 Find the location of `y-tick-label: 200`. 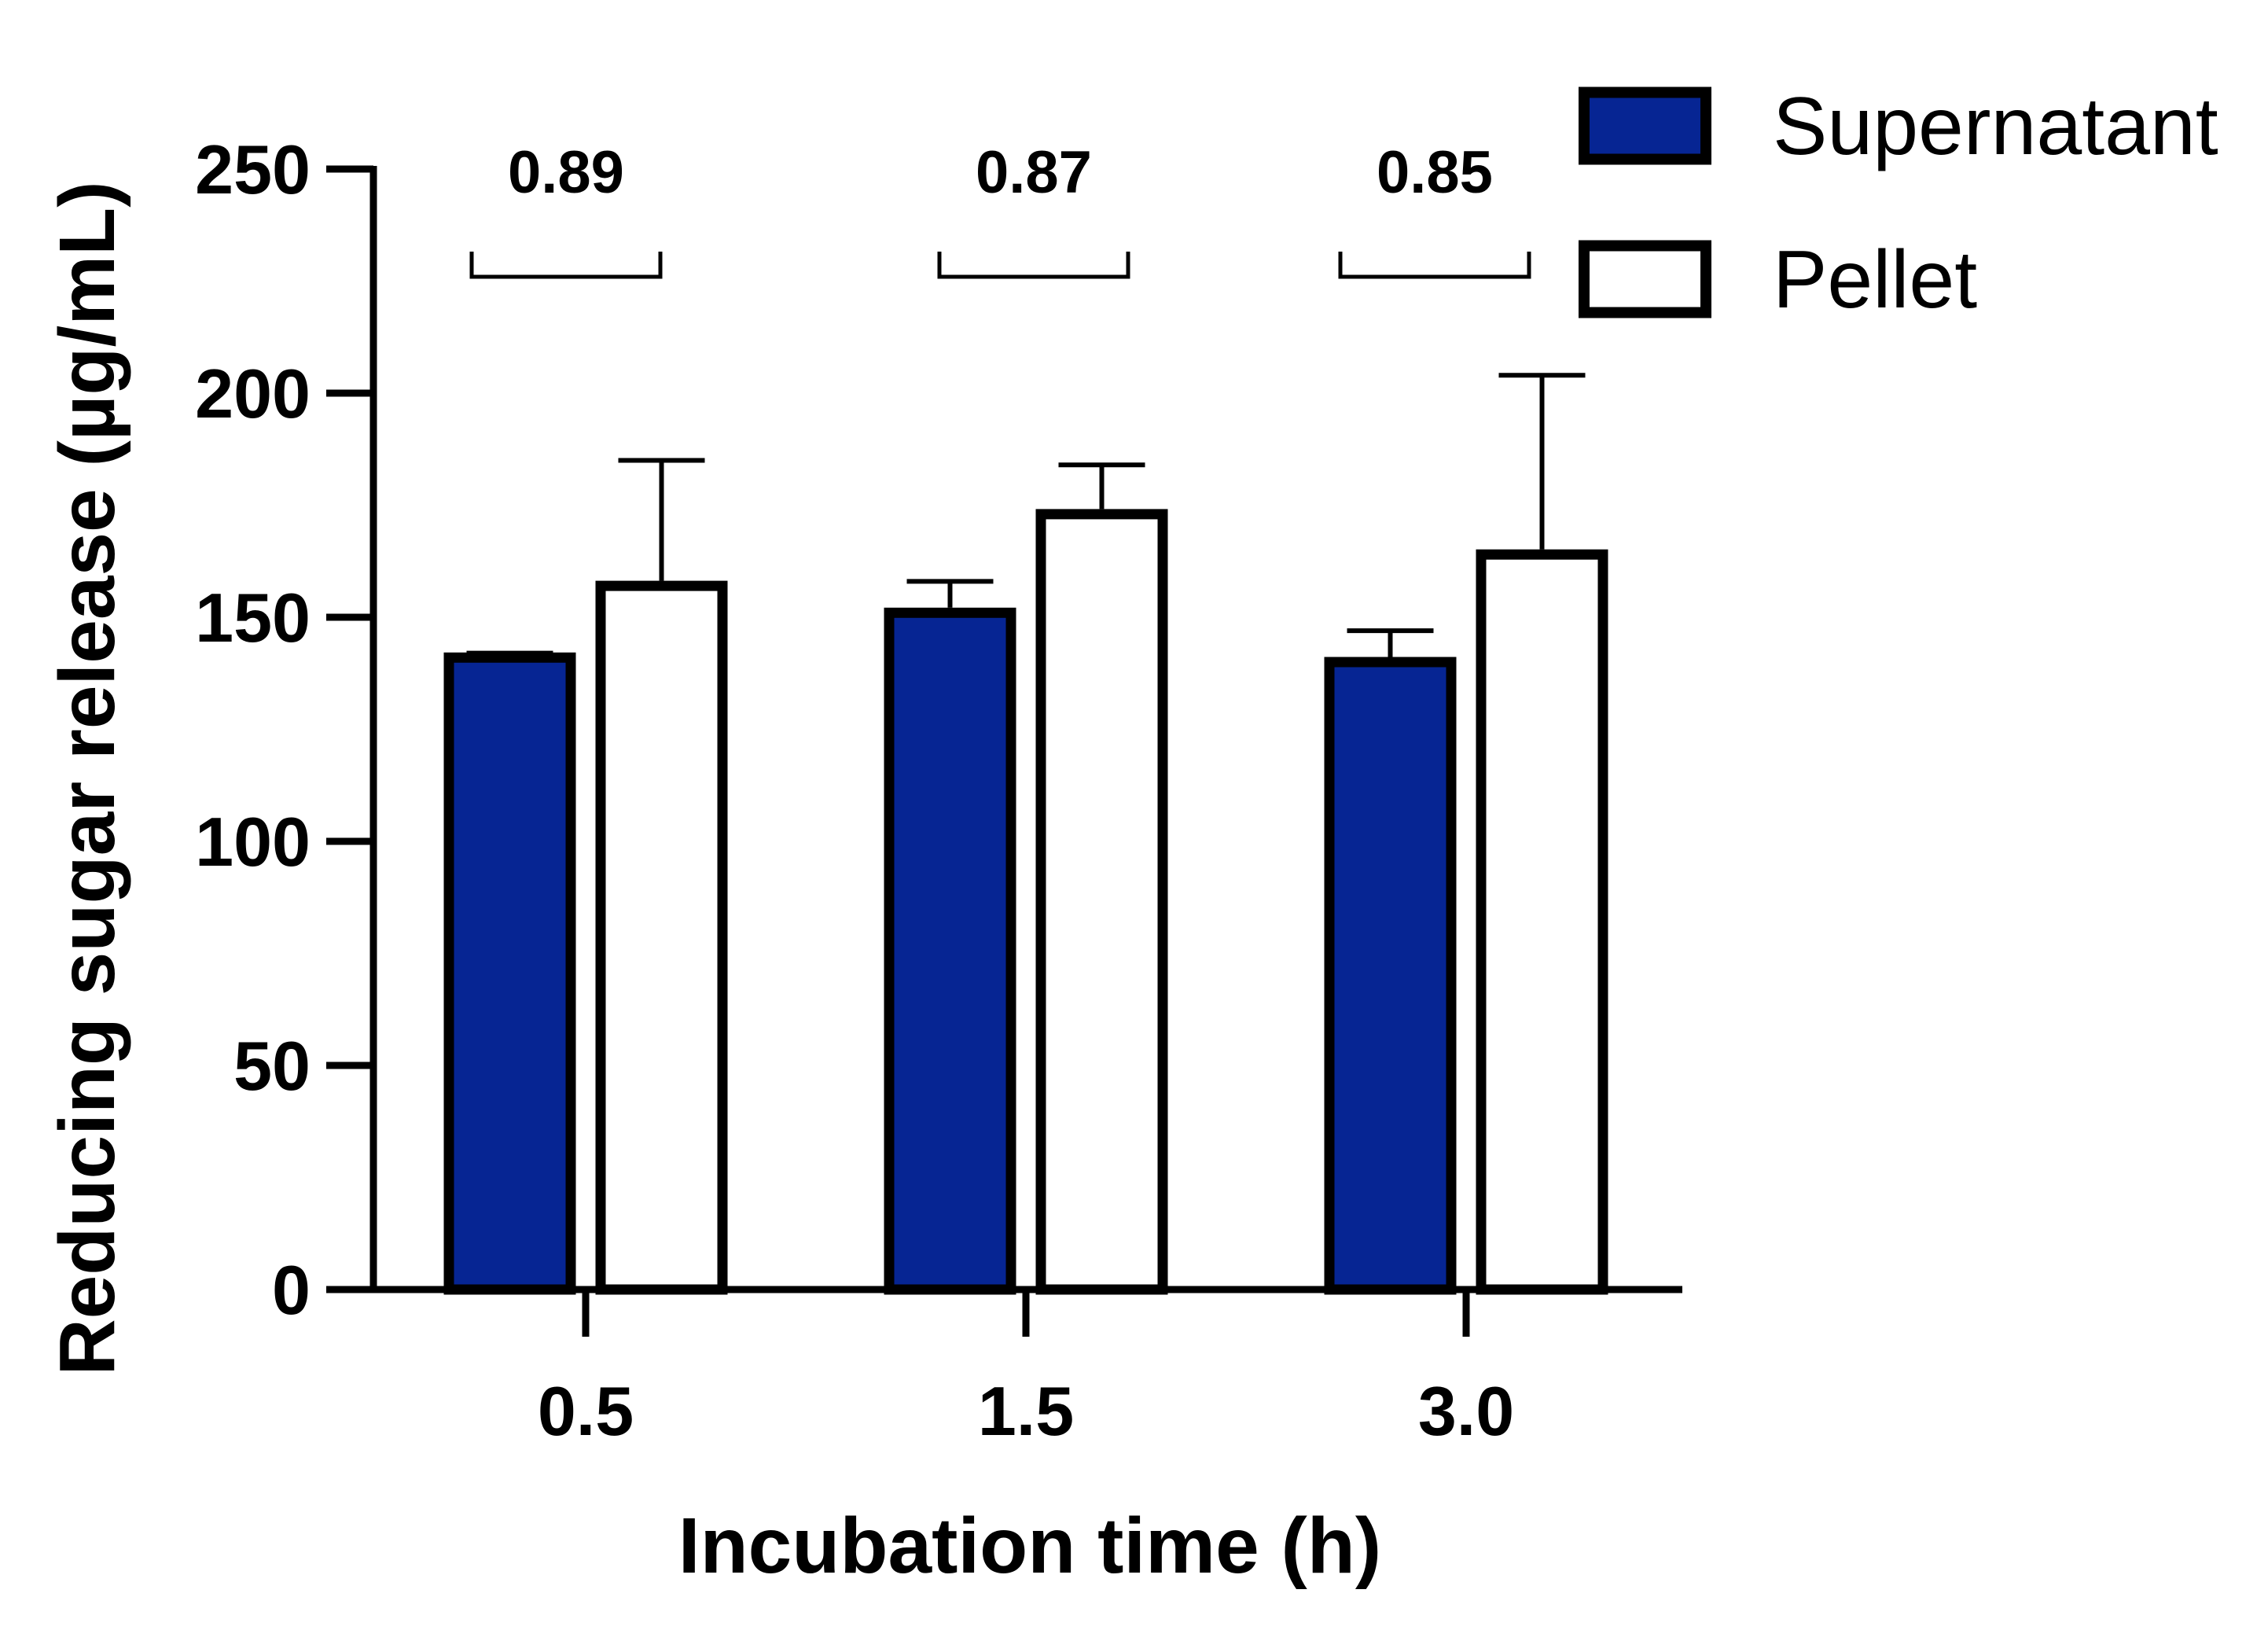

y-tick-label: 200 is located at coordinates (253, 393).